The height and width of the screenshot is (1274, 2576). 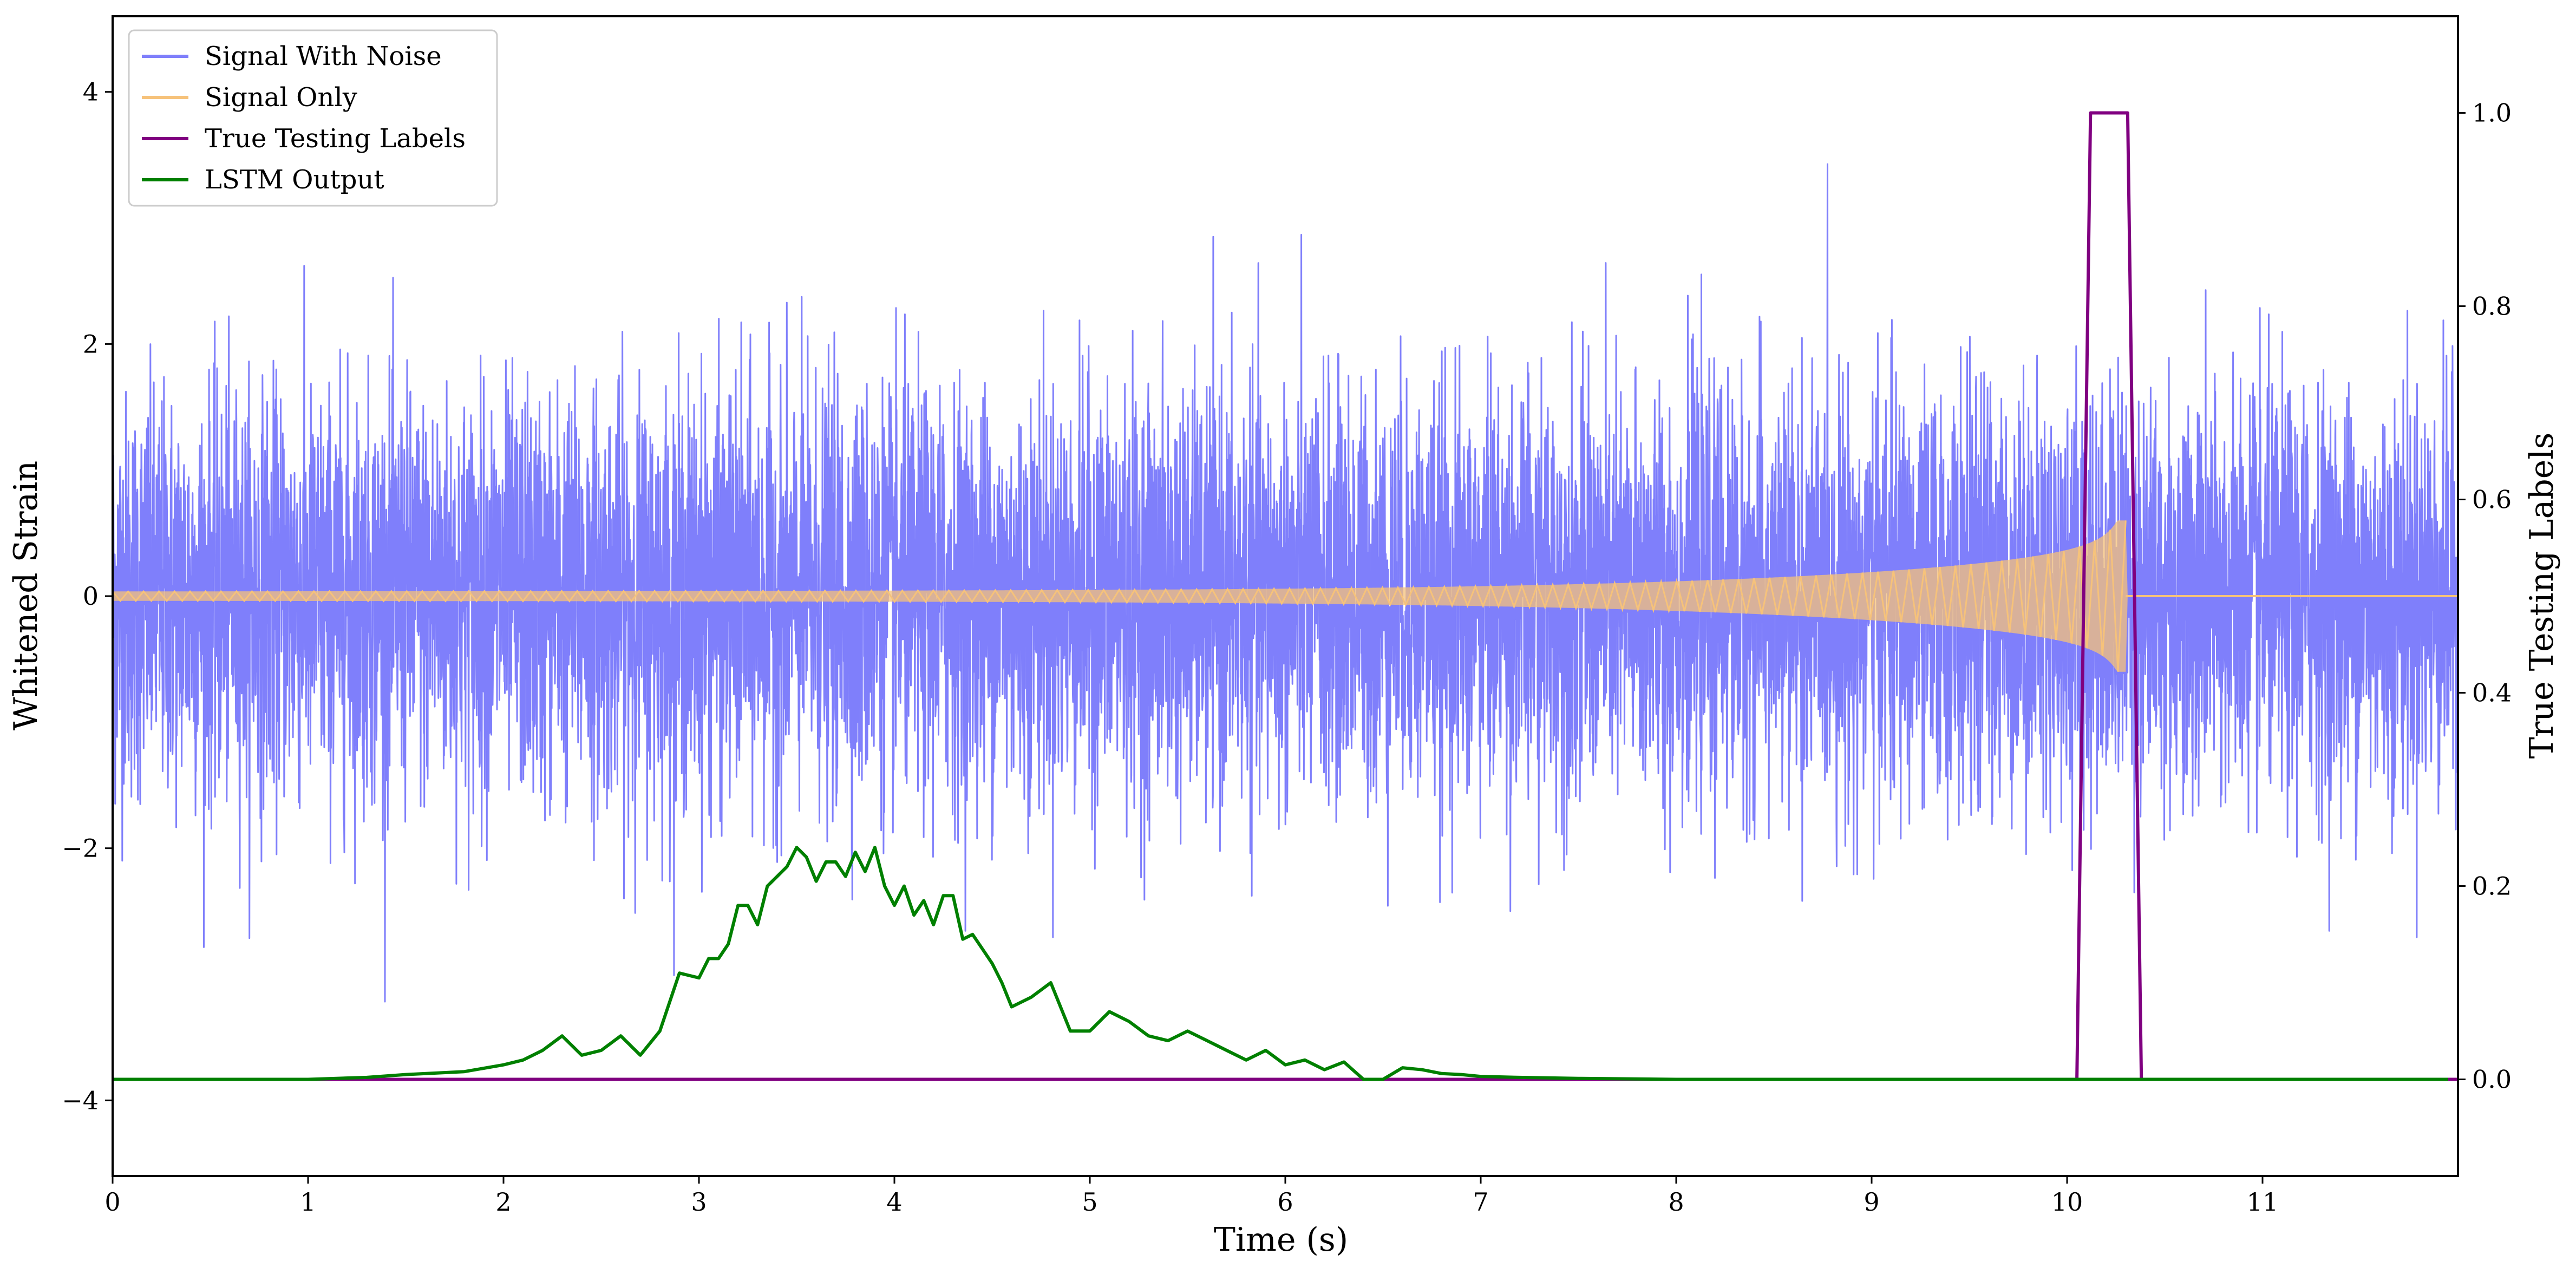 What do you see at coordinates (281, 97) in the screenshot?
I see `legend-label-signal-only: Signal Only` at bounding box center [281, 97].